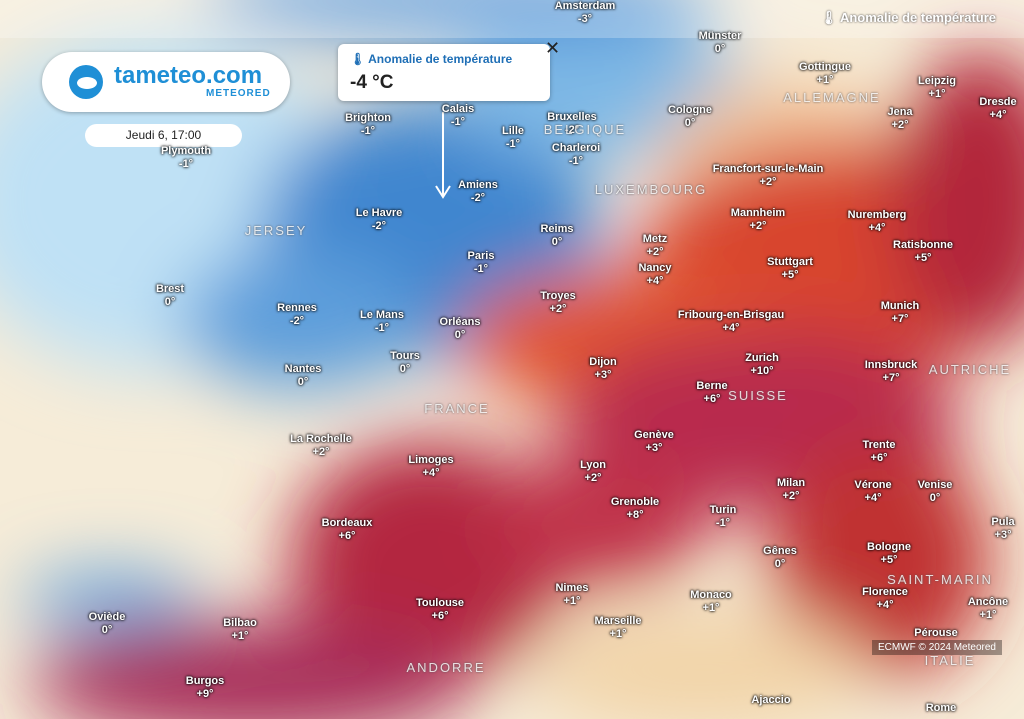 Image resolution: width=1024 pixels, height=719 pixels. What do you see at coordinates (443, 155) in the screenshot?
I see `wind-arrow` at bounding box center [443, 155].